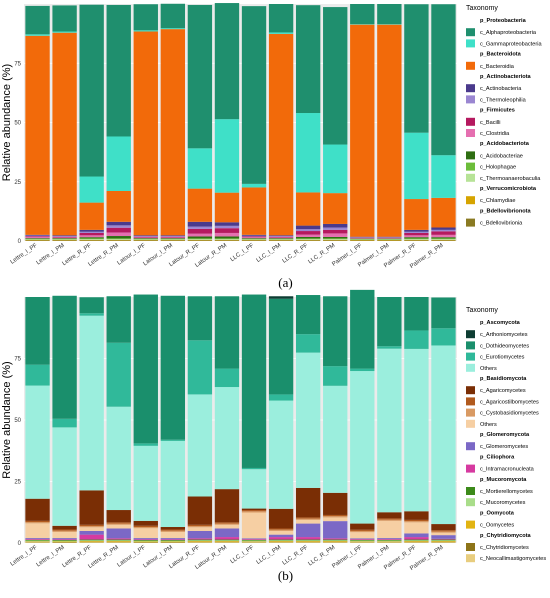 Image resolution: width=550 pixels, height=598 pixels. Describe the element at coordinates (506, 536) in the screenshot. I see `legend-phylum: p_Chytridiomycota` at that location.